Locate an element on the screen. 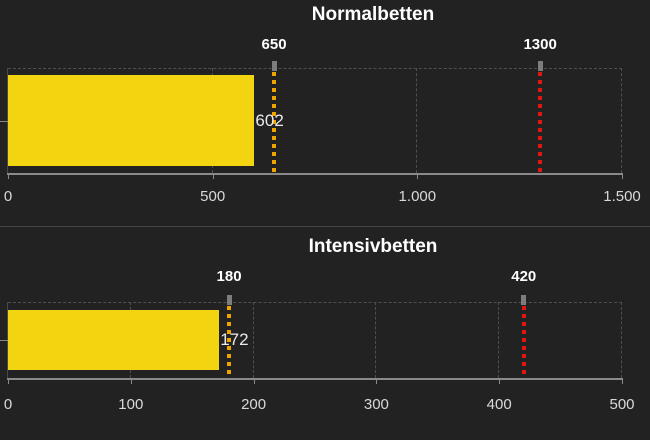 The height and width of the screenshot is (440, 650). marker-label-target: 650 is located at coordinates (274, 44).